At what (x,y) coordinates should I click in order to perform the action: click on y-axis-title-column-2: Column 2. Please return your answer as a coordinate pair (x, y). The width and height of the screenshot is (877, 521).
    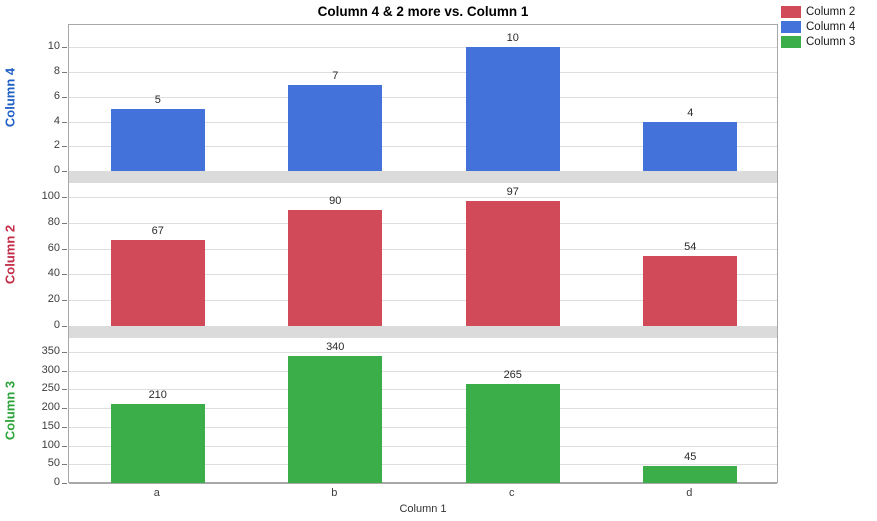
    Looking at the image, I should click on (10, 254).